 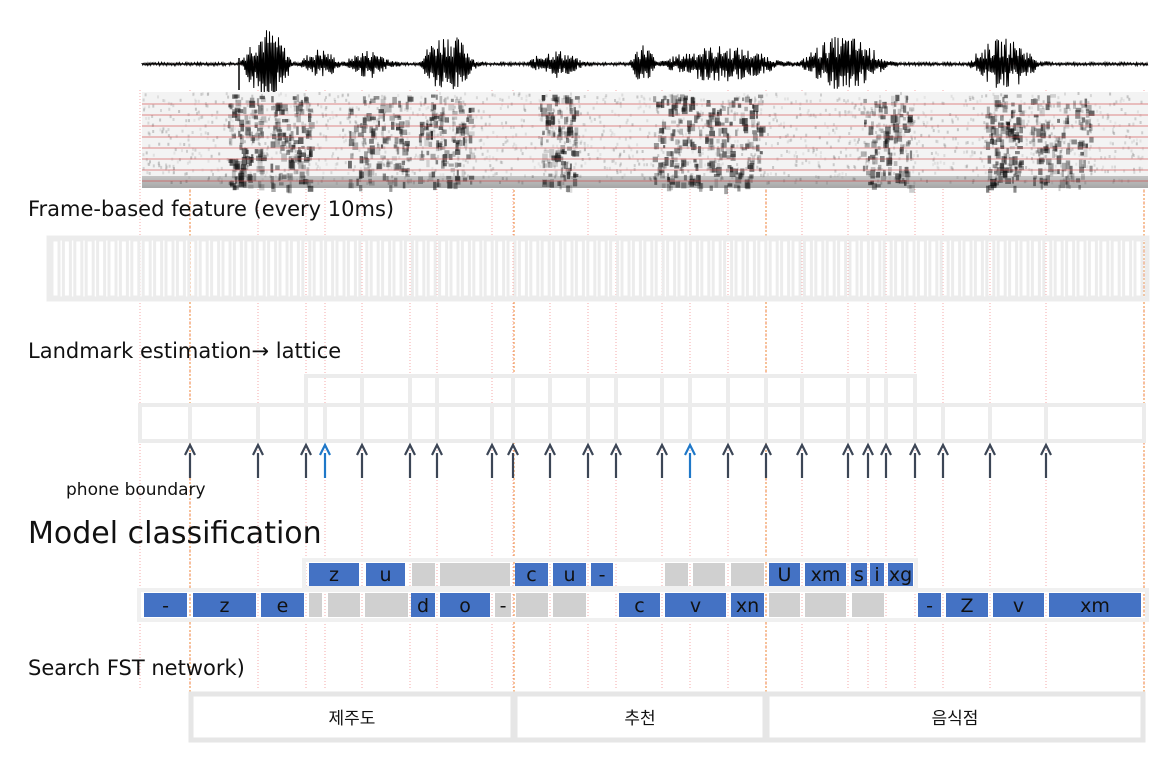 I want to click on lattice-bottom-cell, so click(x=676, y=423).